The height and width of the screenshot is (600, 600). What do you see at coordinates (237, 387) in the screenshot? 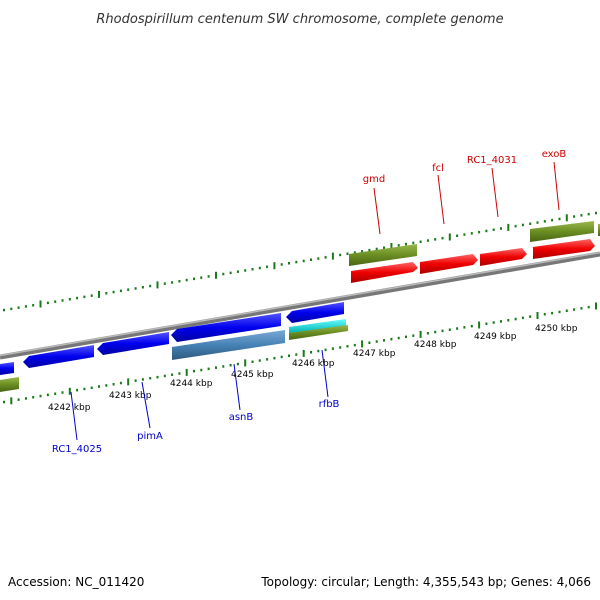
I see `leader-line-asnb` at bounding box center [237, 387].